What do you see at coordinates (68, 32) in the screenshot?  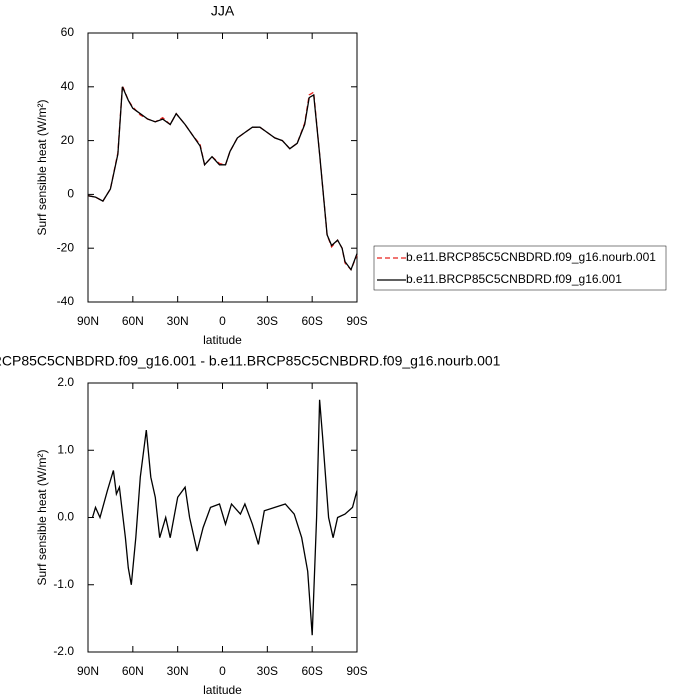 I see `y-tick-label: 60` at bounding box center [68, 32].